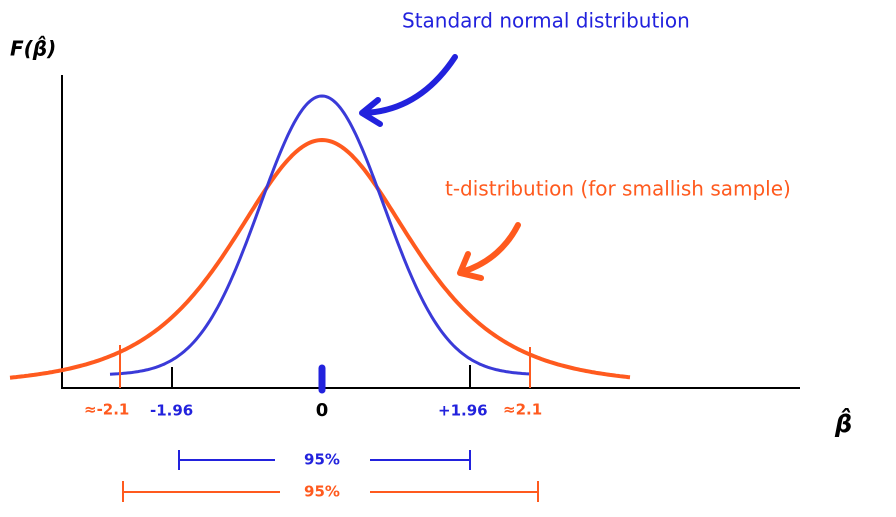  Describe the element at coordinates (106, 410) in the screenshot. I see `tick-label: ≈-2.1` at that location.